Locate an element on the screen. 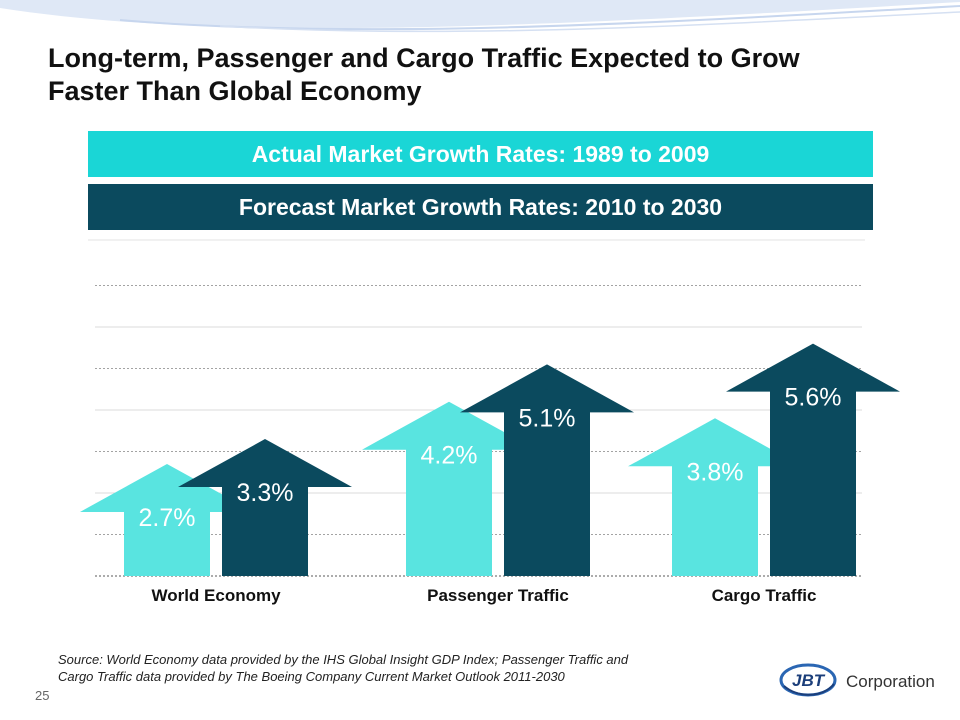  data-label-forecast: 5.1% is located at coordinates (547, 418).